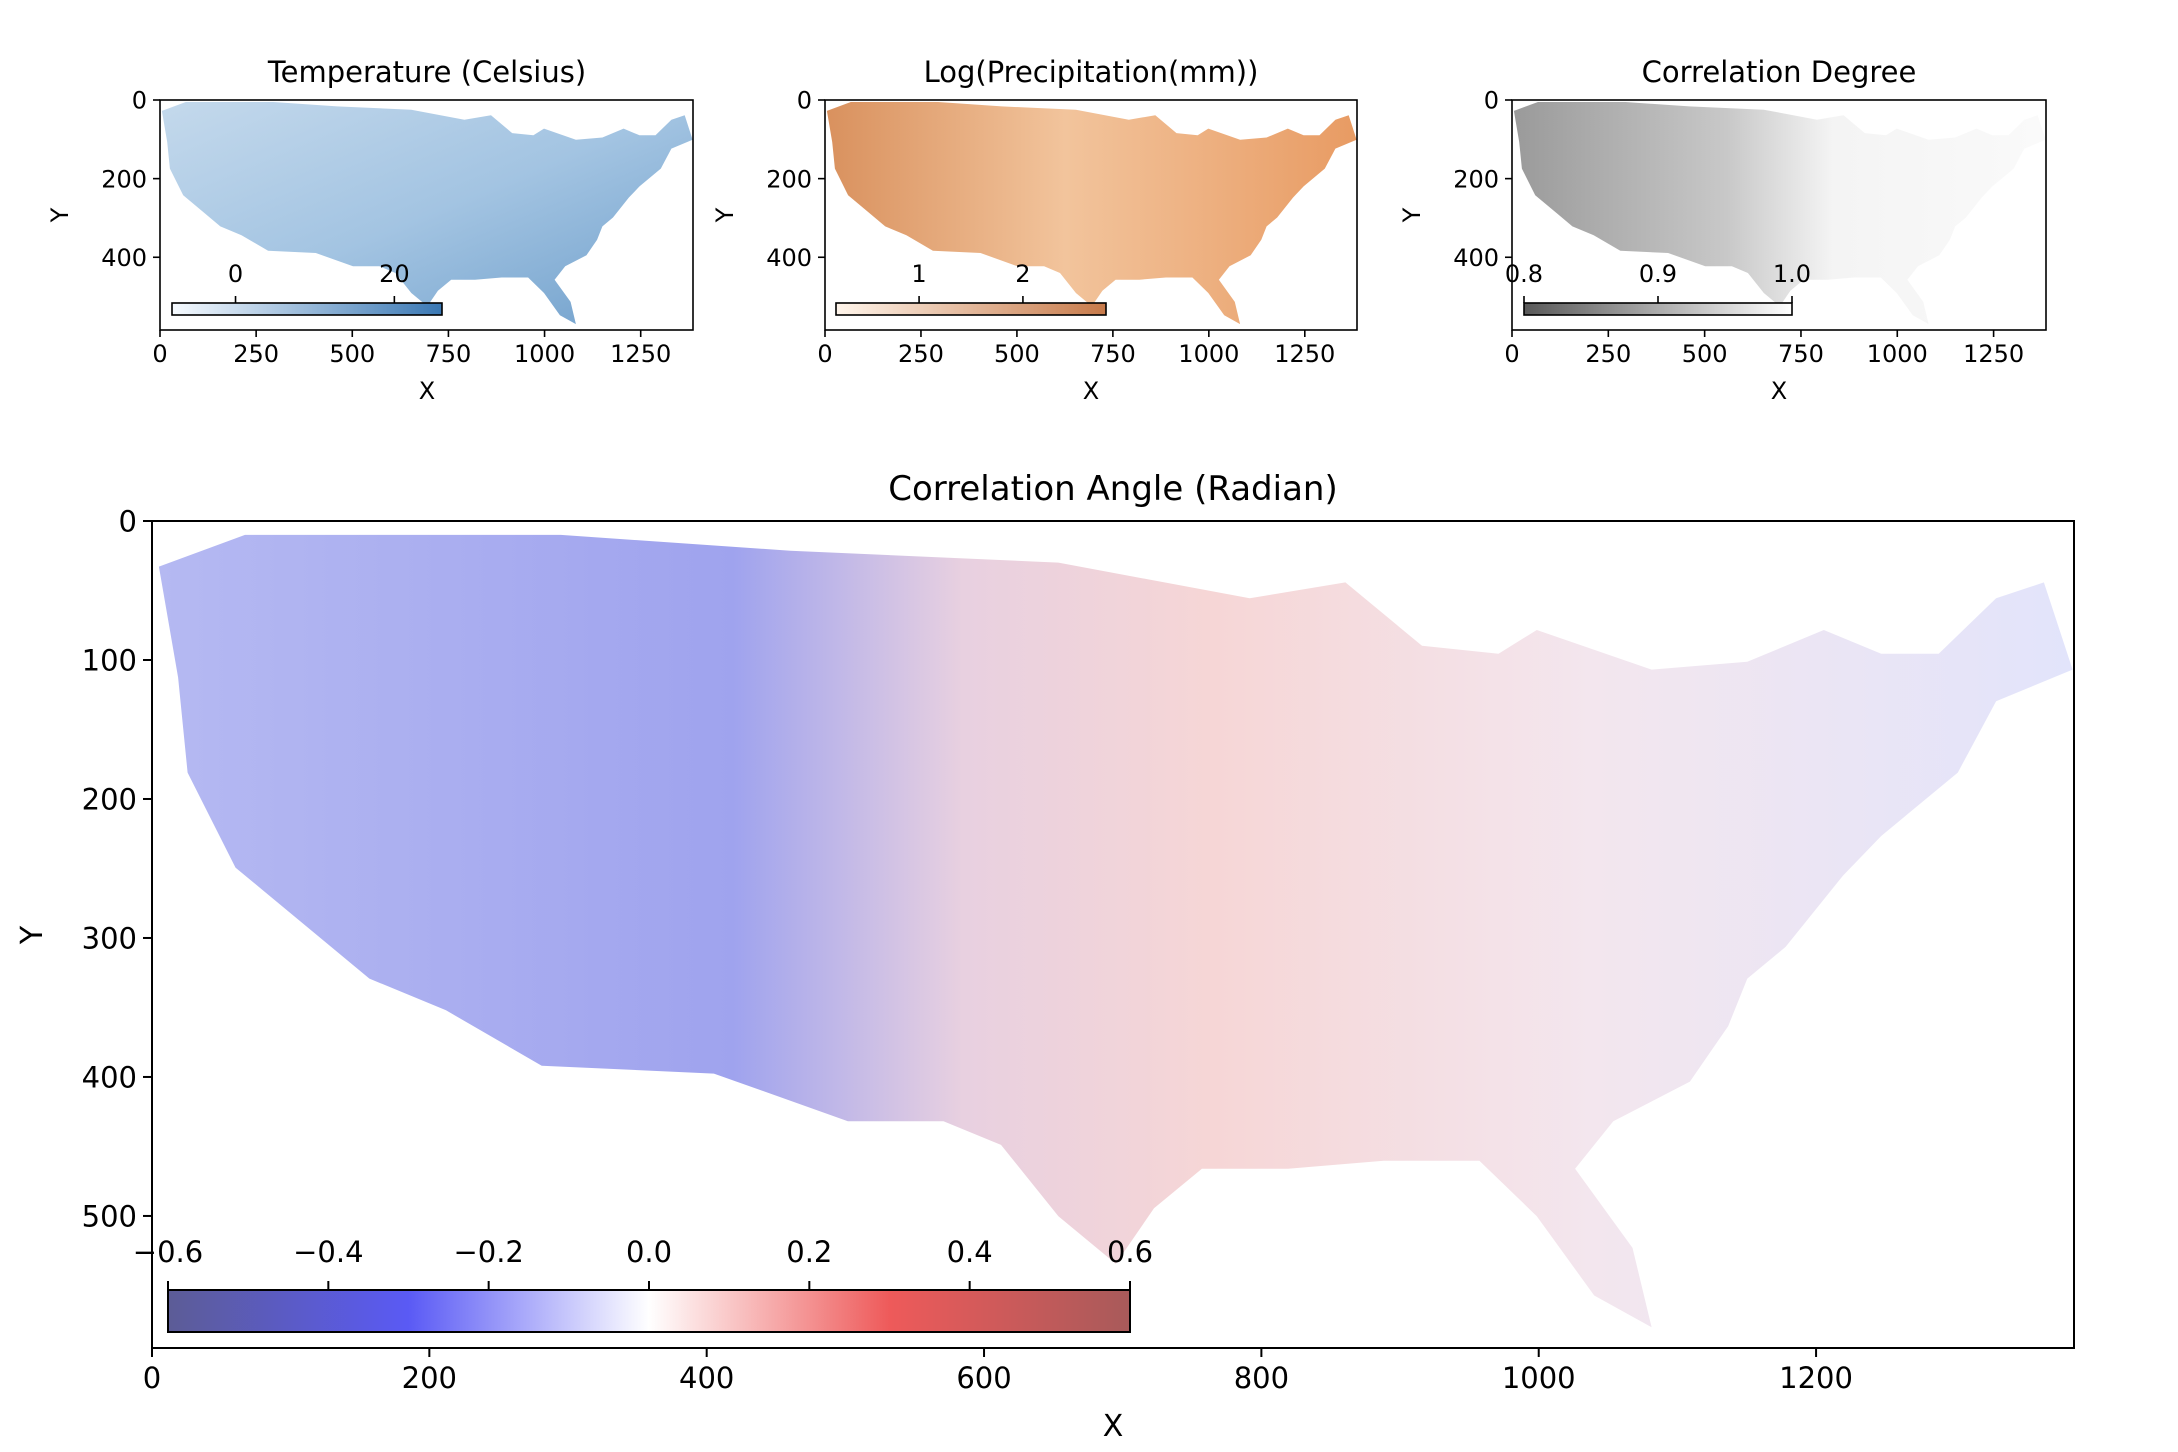 Image resolution: width=2178 pixels, height=1452 pixels. What do you see at coordinates (1091, 72) in the screenshot?
I see `panel-title: Log(Precipitation(mm))` at bounding box center [1091, 72].